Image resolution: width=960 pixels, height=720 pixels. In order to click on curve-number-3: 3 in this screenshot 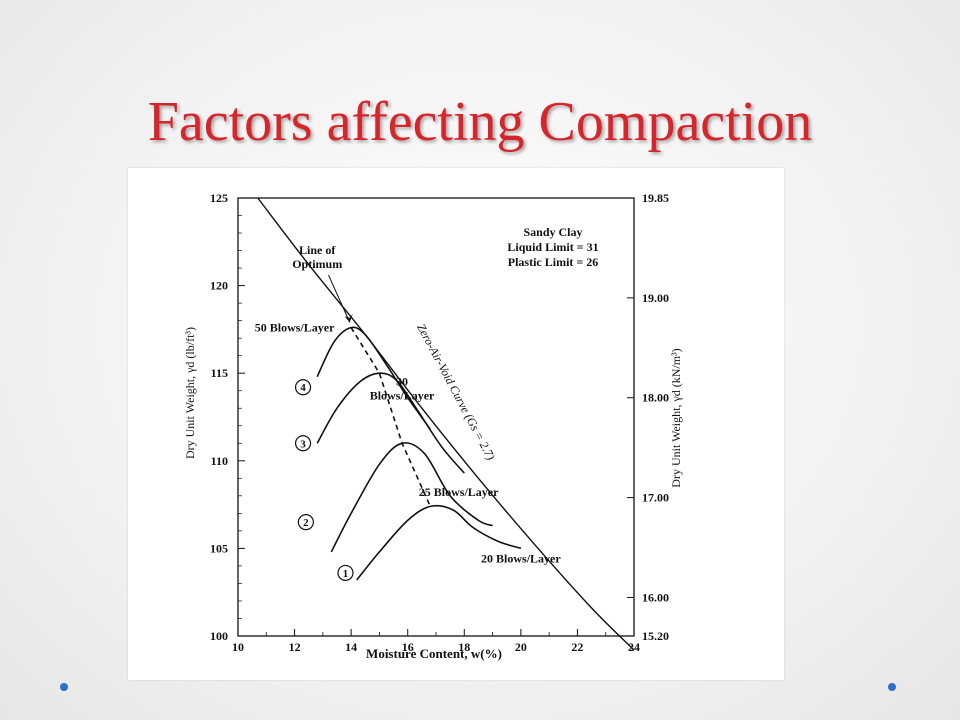, I will do `click(303, 444)`.